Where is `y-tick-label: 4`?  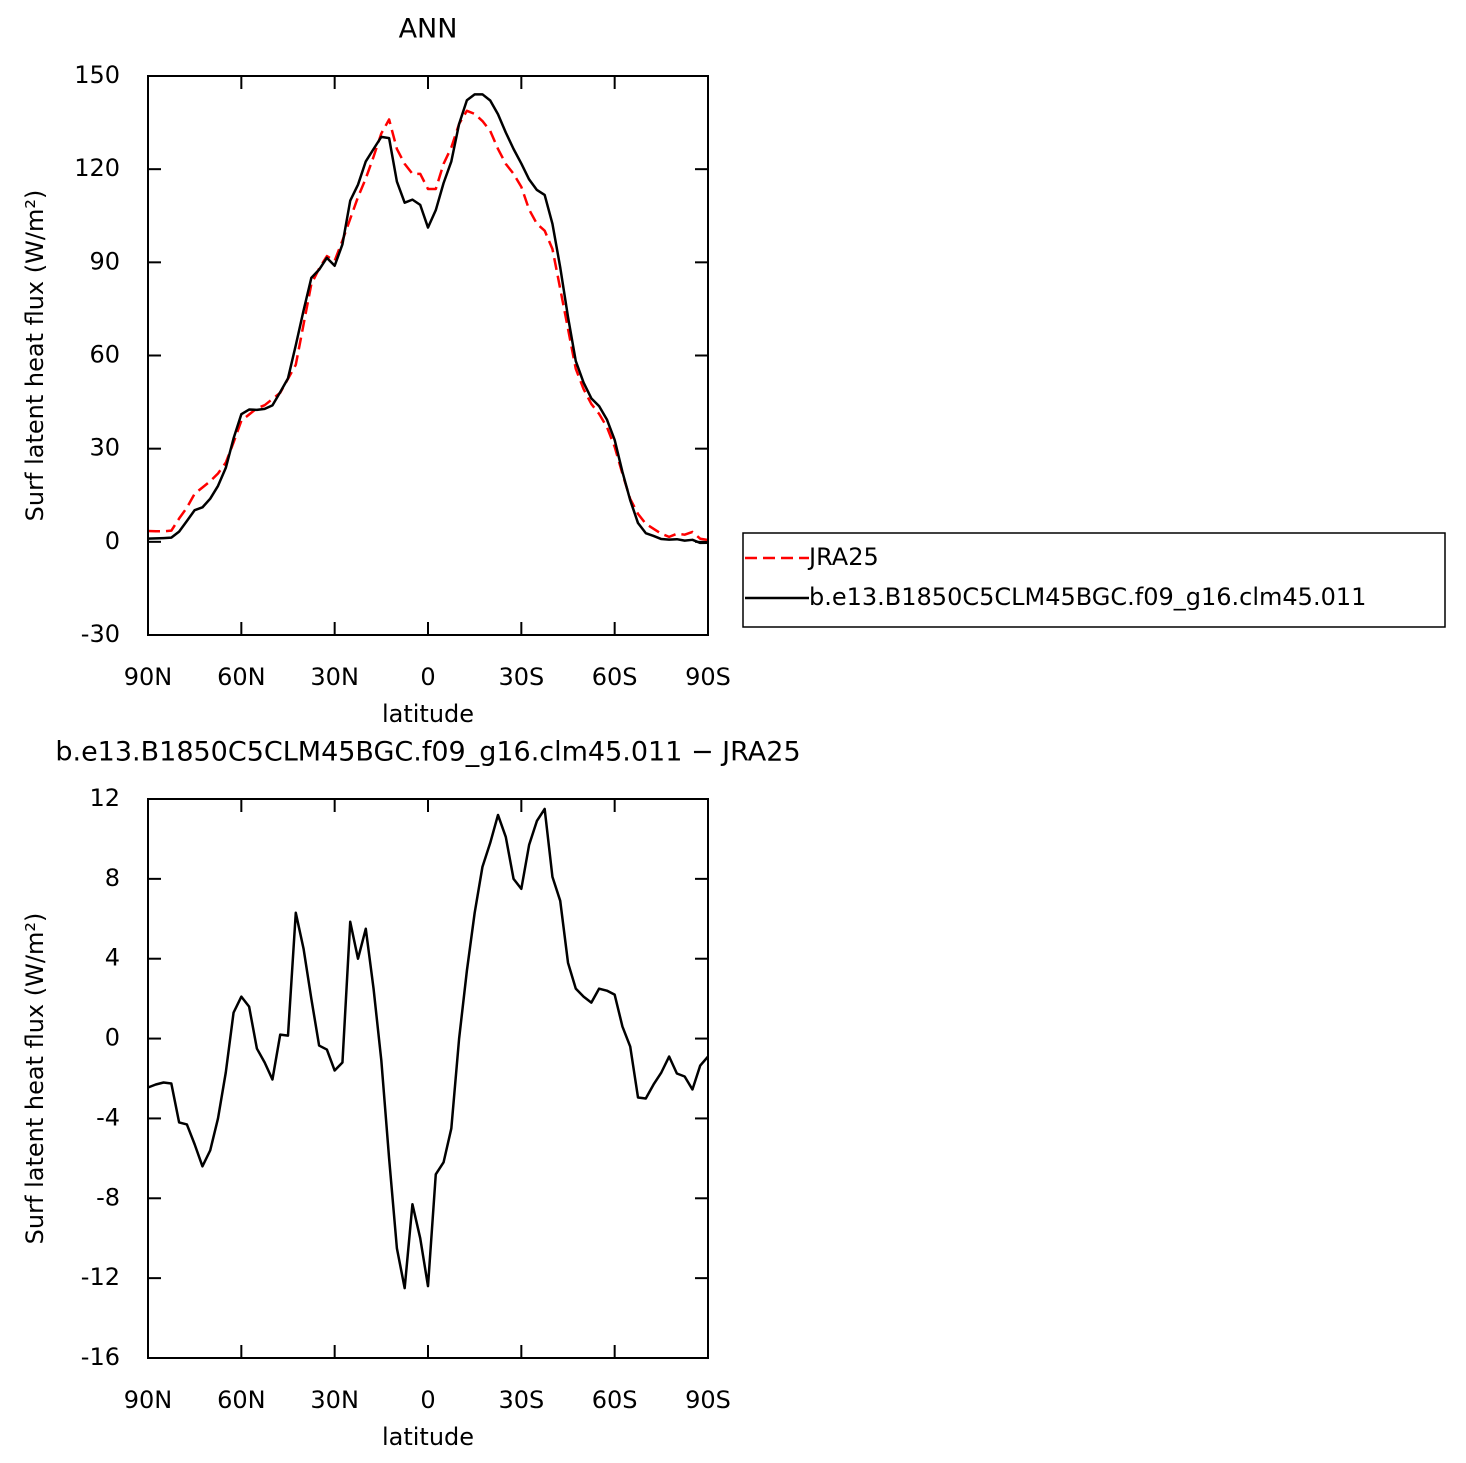
y-tick-label: 4 is located at coordinates (112, 958).